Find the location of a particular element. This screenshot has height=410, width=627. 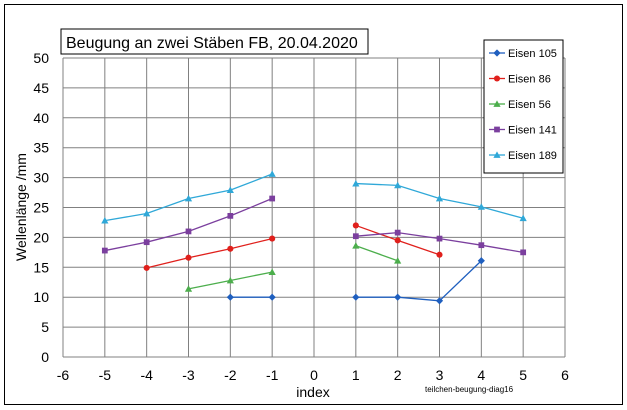

y-tick-label: 45 is located at coordinates (41, 88).